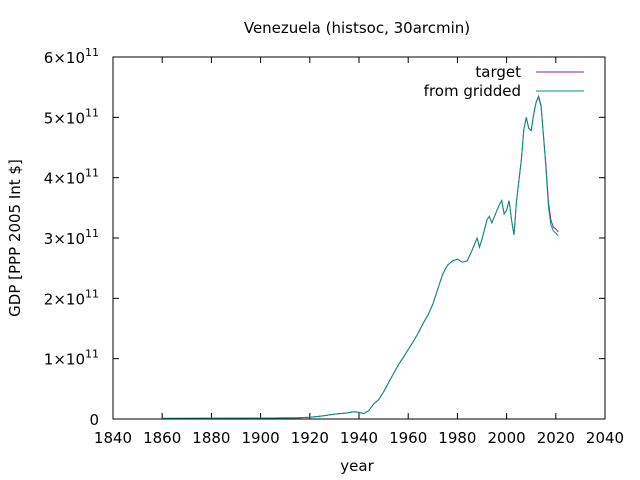  What do you see at coordinates (498, 72) in the screenshot?
I see `legend-label: target` at bounding box center [498, 72].